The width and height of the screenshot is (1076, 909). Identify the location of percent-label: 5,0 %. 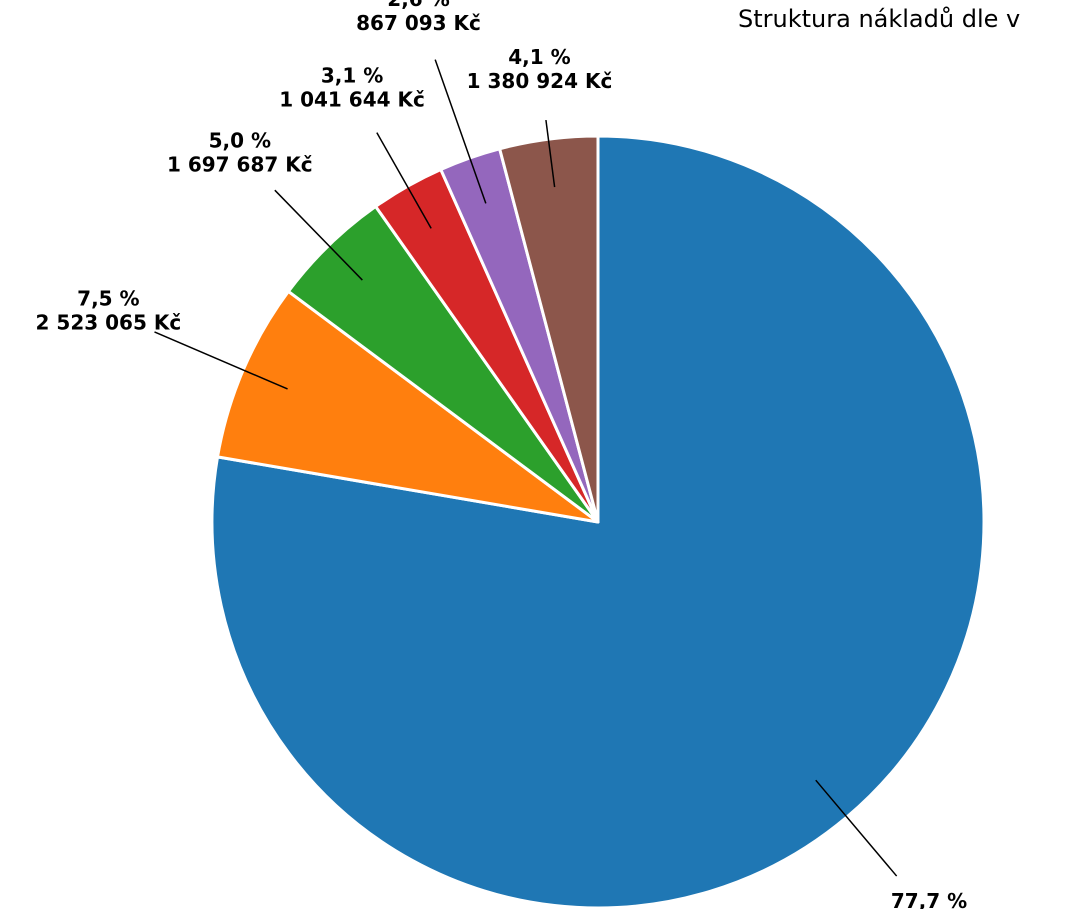
(240, 141).